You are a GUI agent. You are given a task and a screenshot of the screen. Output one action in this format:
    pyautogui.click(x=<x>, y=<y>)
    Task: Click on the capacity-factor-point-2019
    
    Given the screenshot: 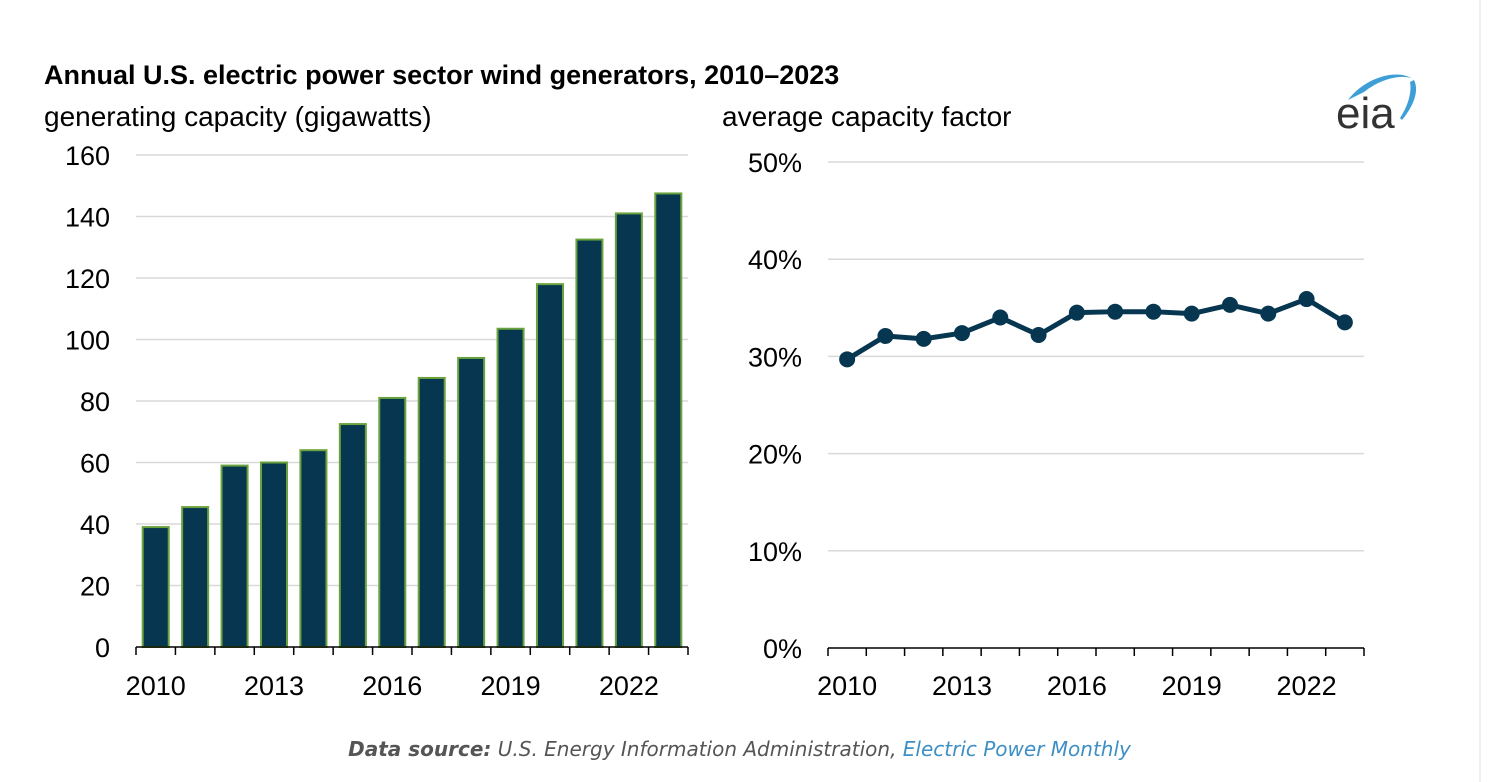 What is the action you would take?
    pyautogui.click(x=1191, y=313)
    